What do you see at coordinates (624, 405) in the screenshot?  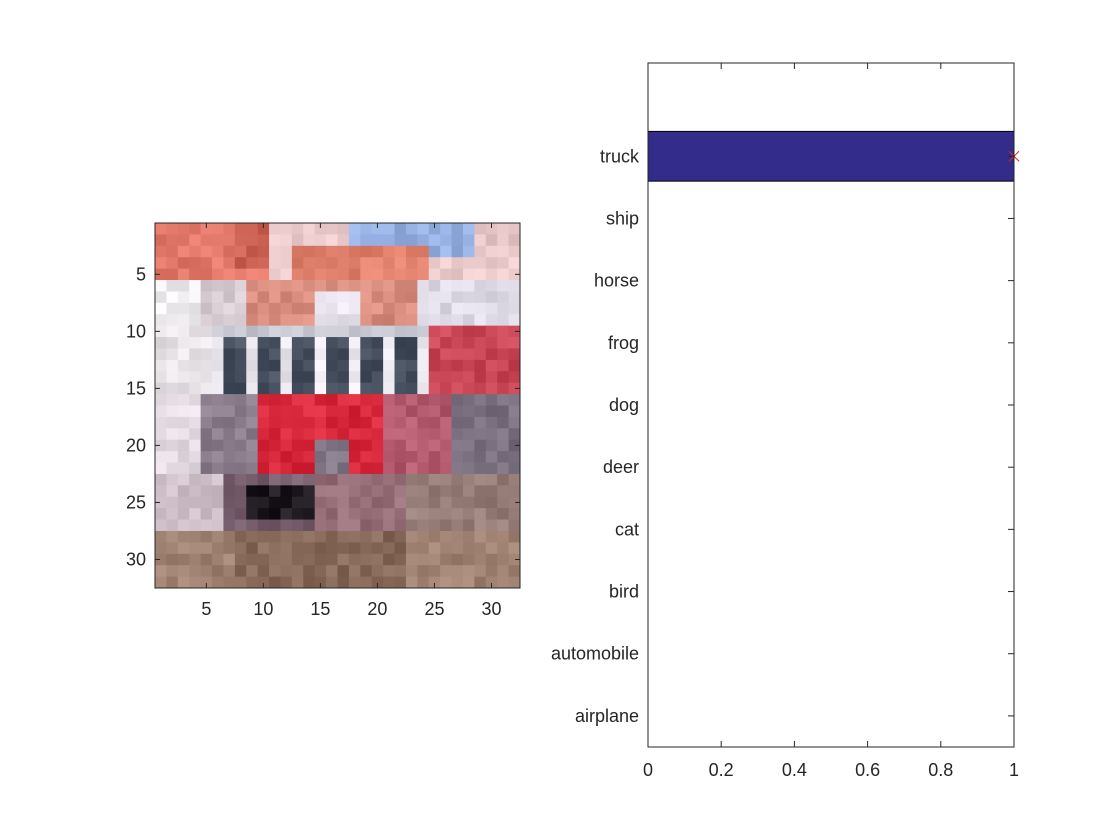 I see `bar-y-tick-label: dog` at bounding box center [624, 405].